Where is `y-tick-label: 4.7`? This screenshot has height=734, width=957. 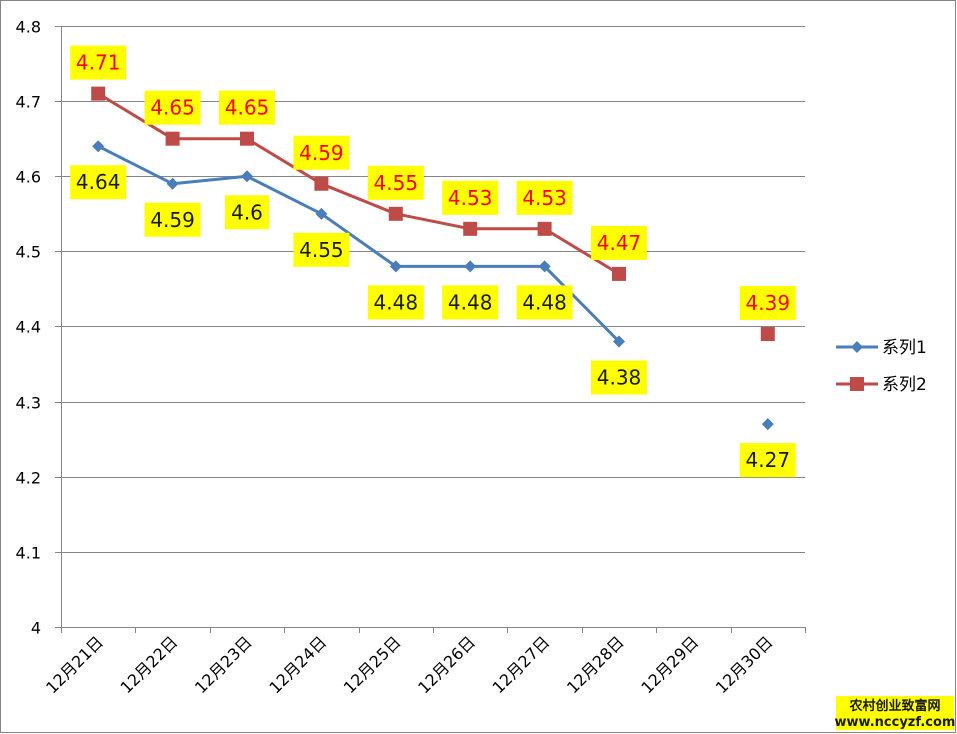
y-tick-label: 4.7 is located at coordinates (28, 102).